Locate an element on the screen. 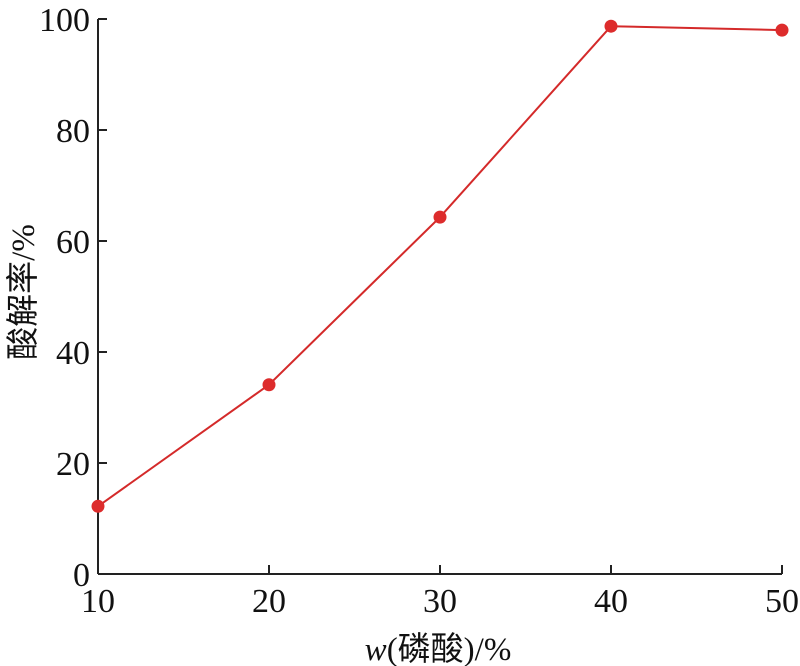  x-axis-title-rest: (磷酸)/% is located at coordinates (449, 648).